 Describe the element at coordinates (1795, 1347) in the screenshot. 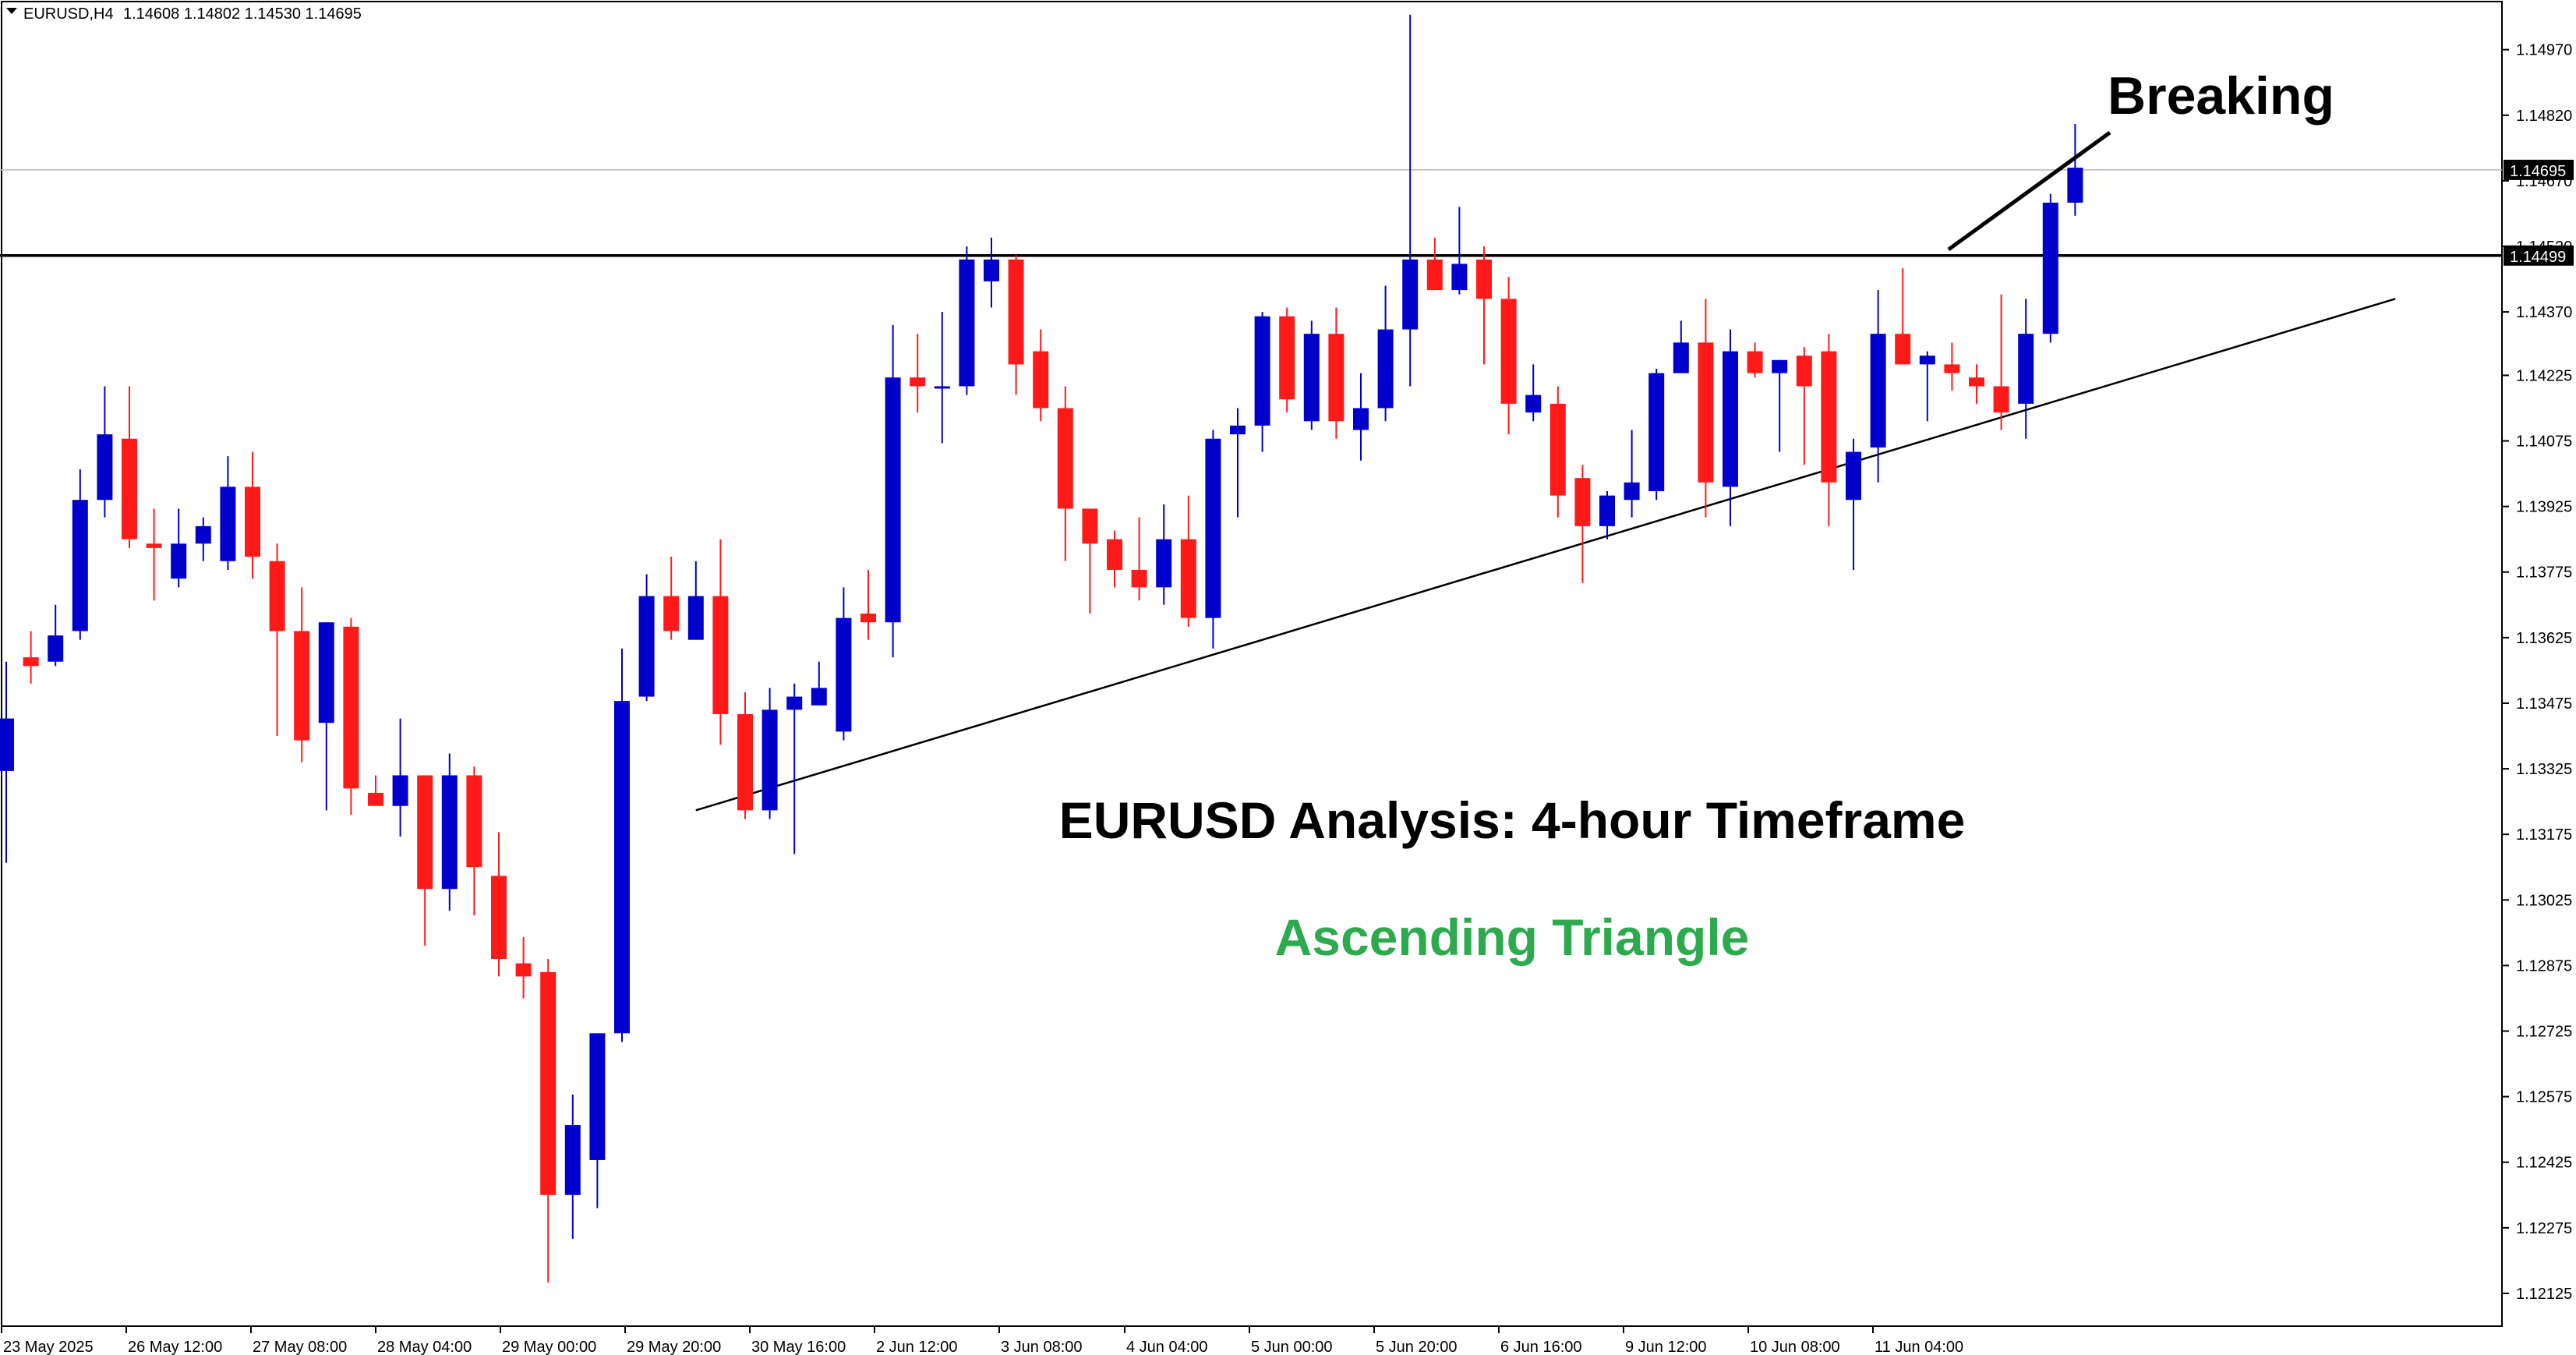

I see `x-tick-label: 10 Jun 08:00` at that location.